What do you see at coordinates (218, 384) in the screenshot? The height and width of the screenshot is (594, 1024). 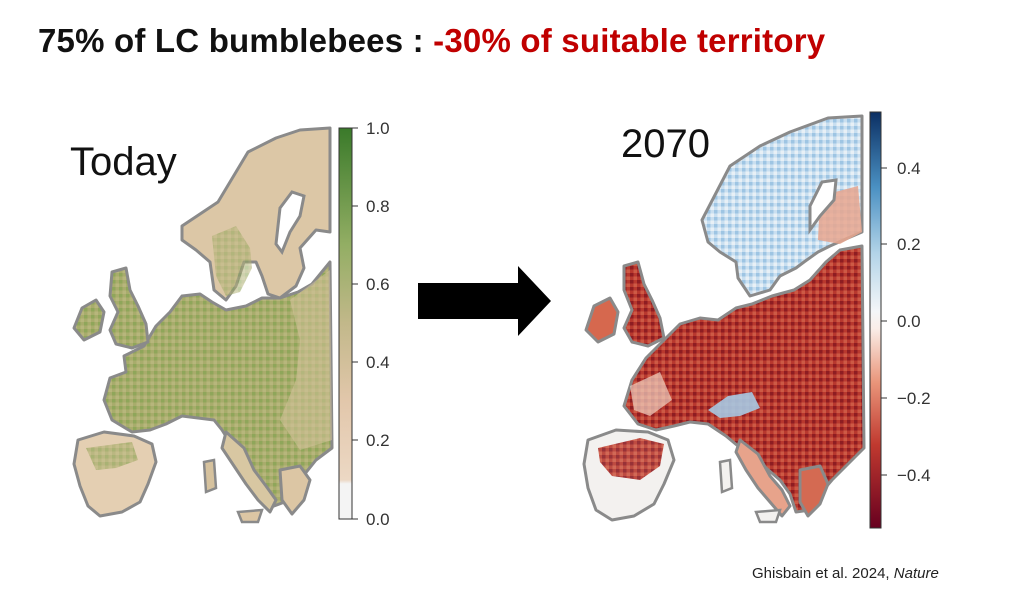 I see `mainland-europe-region` at bounding box center [218, 384].